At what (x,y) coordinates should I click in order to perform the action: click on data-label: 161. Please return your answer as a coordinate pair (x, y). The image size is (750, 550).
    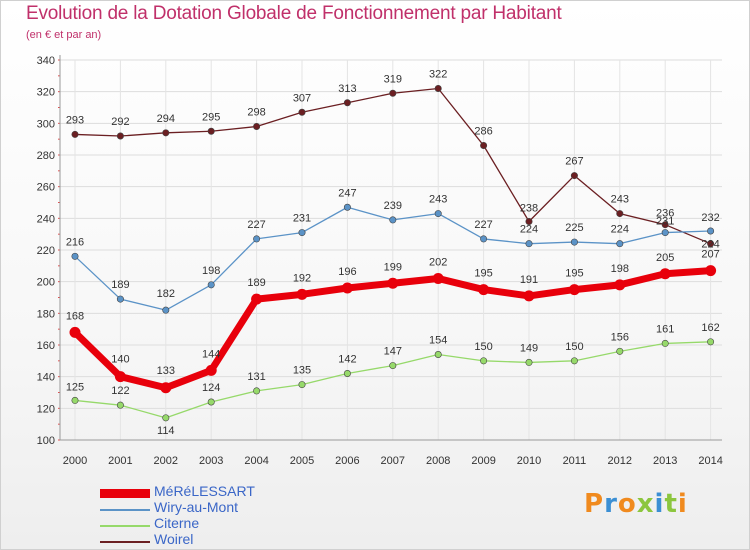
    Looking at the image, I should click on (665, 329).